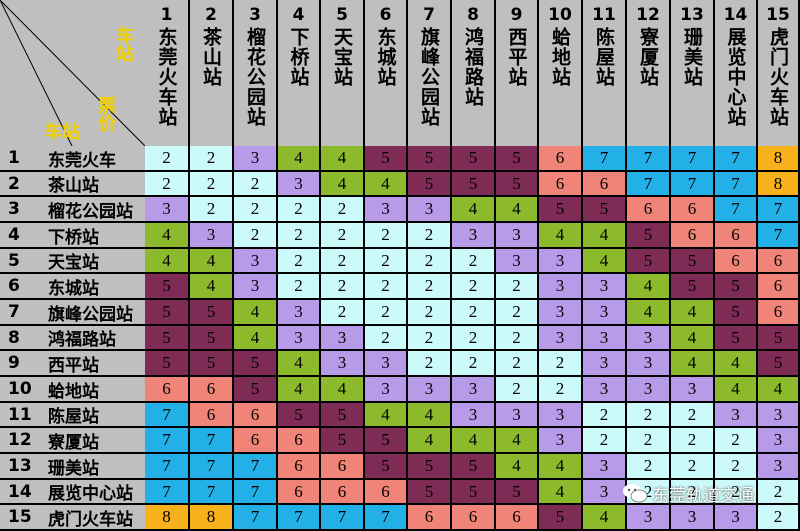 The image size is (800, 531). I want to click on row-station-name: 寮厦站, so click(73, 442).